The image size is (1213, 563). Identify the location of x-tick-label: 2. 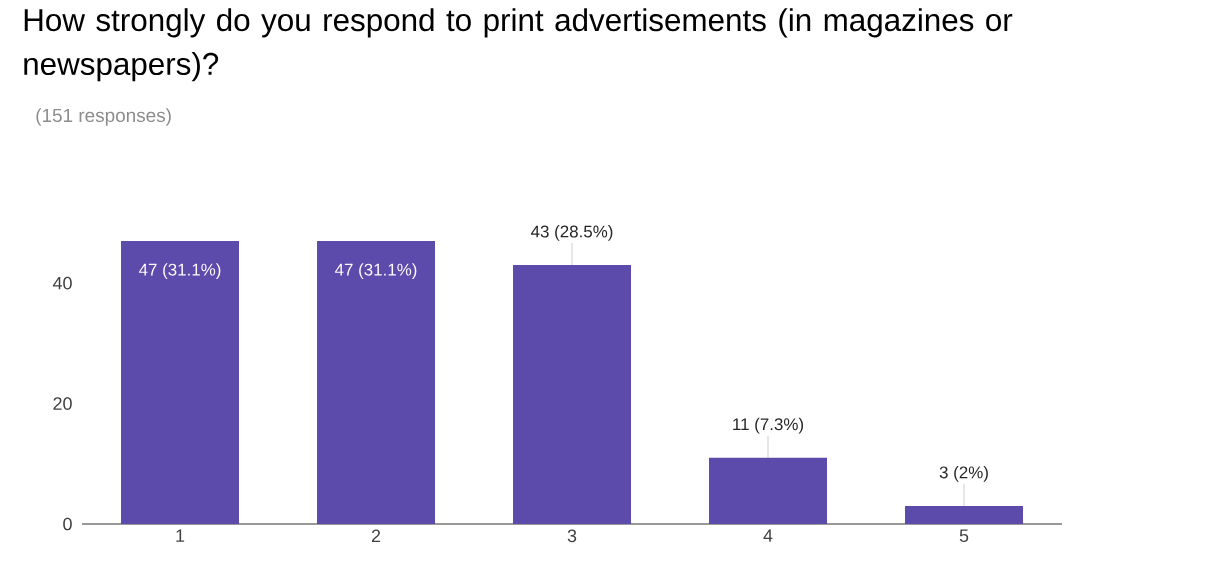
(376, 536).